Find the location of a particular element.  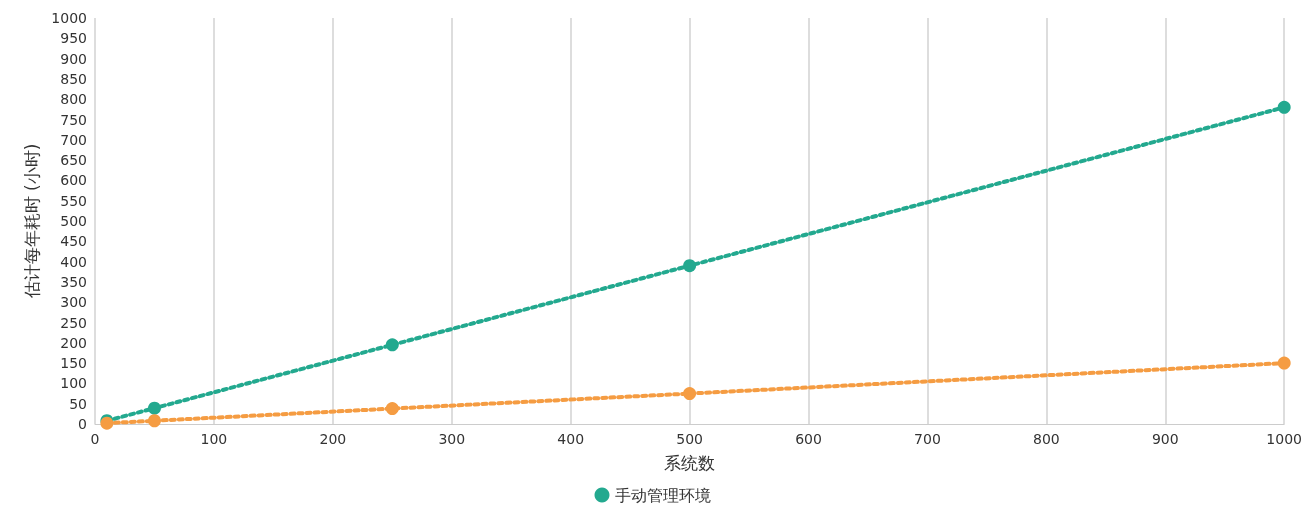

y-tick-label: 1000 is located at coordinates (69, 18).